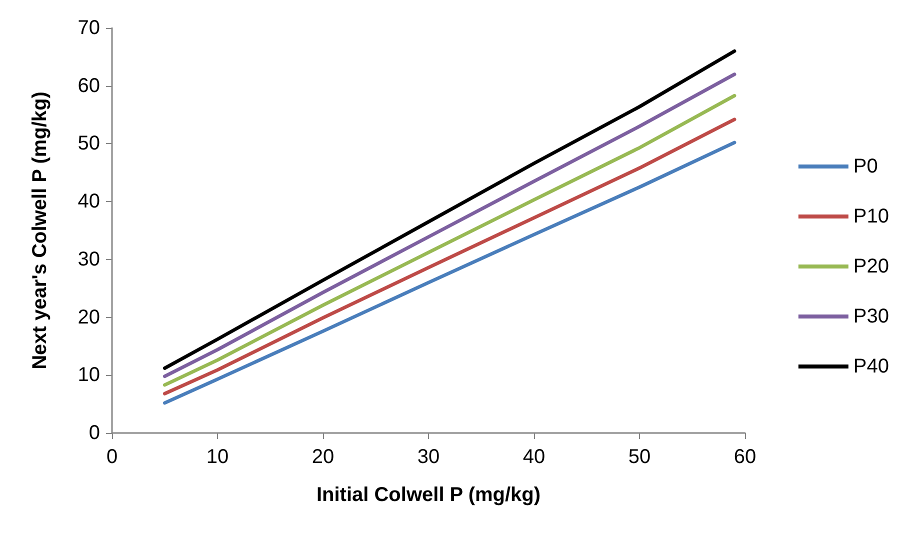 Image resolution: width=904 pixels, height=533 pixels. I want to click on legend-label: P30, so click(871, 317).